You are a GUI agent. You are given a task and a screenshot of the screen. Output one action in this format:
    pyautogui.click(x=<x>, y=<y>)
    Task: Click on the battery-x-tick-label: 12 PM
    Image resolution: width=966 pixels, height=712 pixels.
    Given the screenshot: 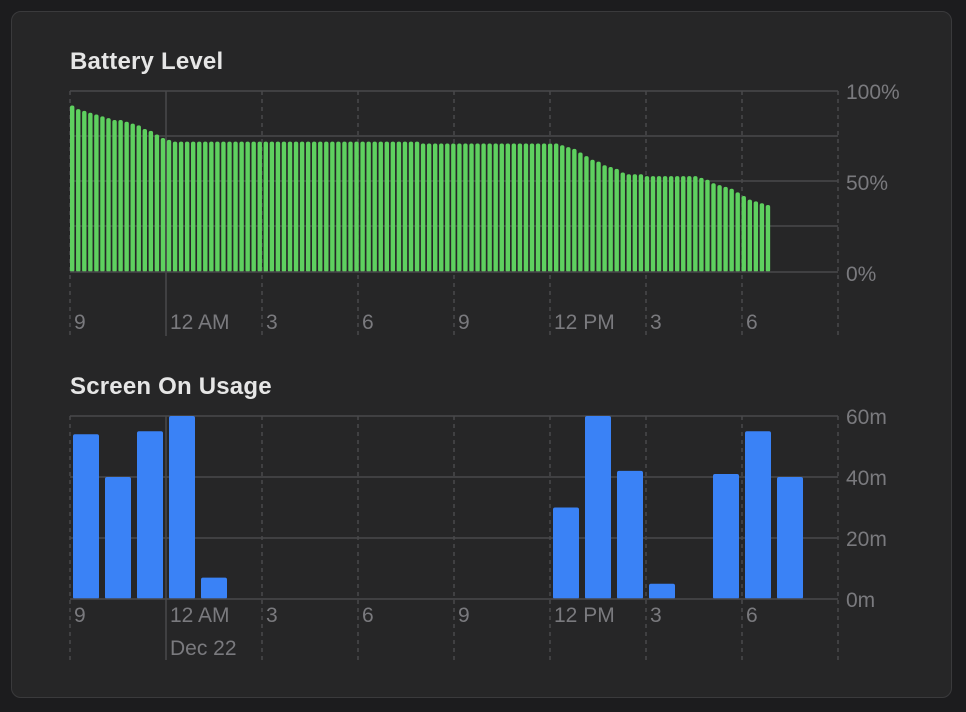 What is the action you would take?
    pyautogui.click(x=584, y=322)
    